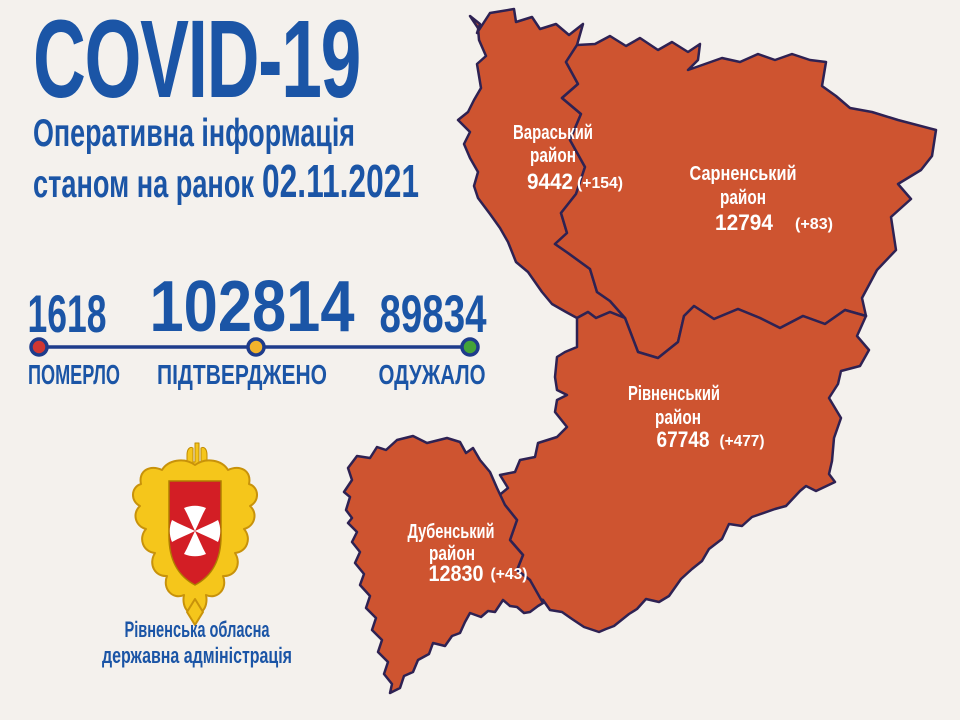 This screenshot has width=960, height=720. I want to click on rivne-oblast-coat-of-arms, so click(195, 534).